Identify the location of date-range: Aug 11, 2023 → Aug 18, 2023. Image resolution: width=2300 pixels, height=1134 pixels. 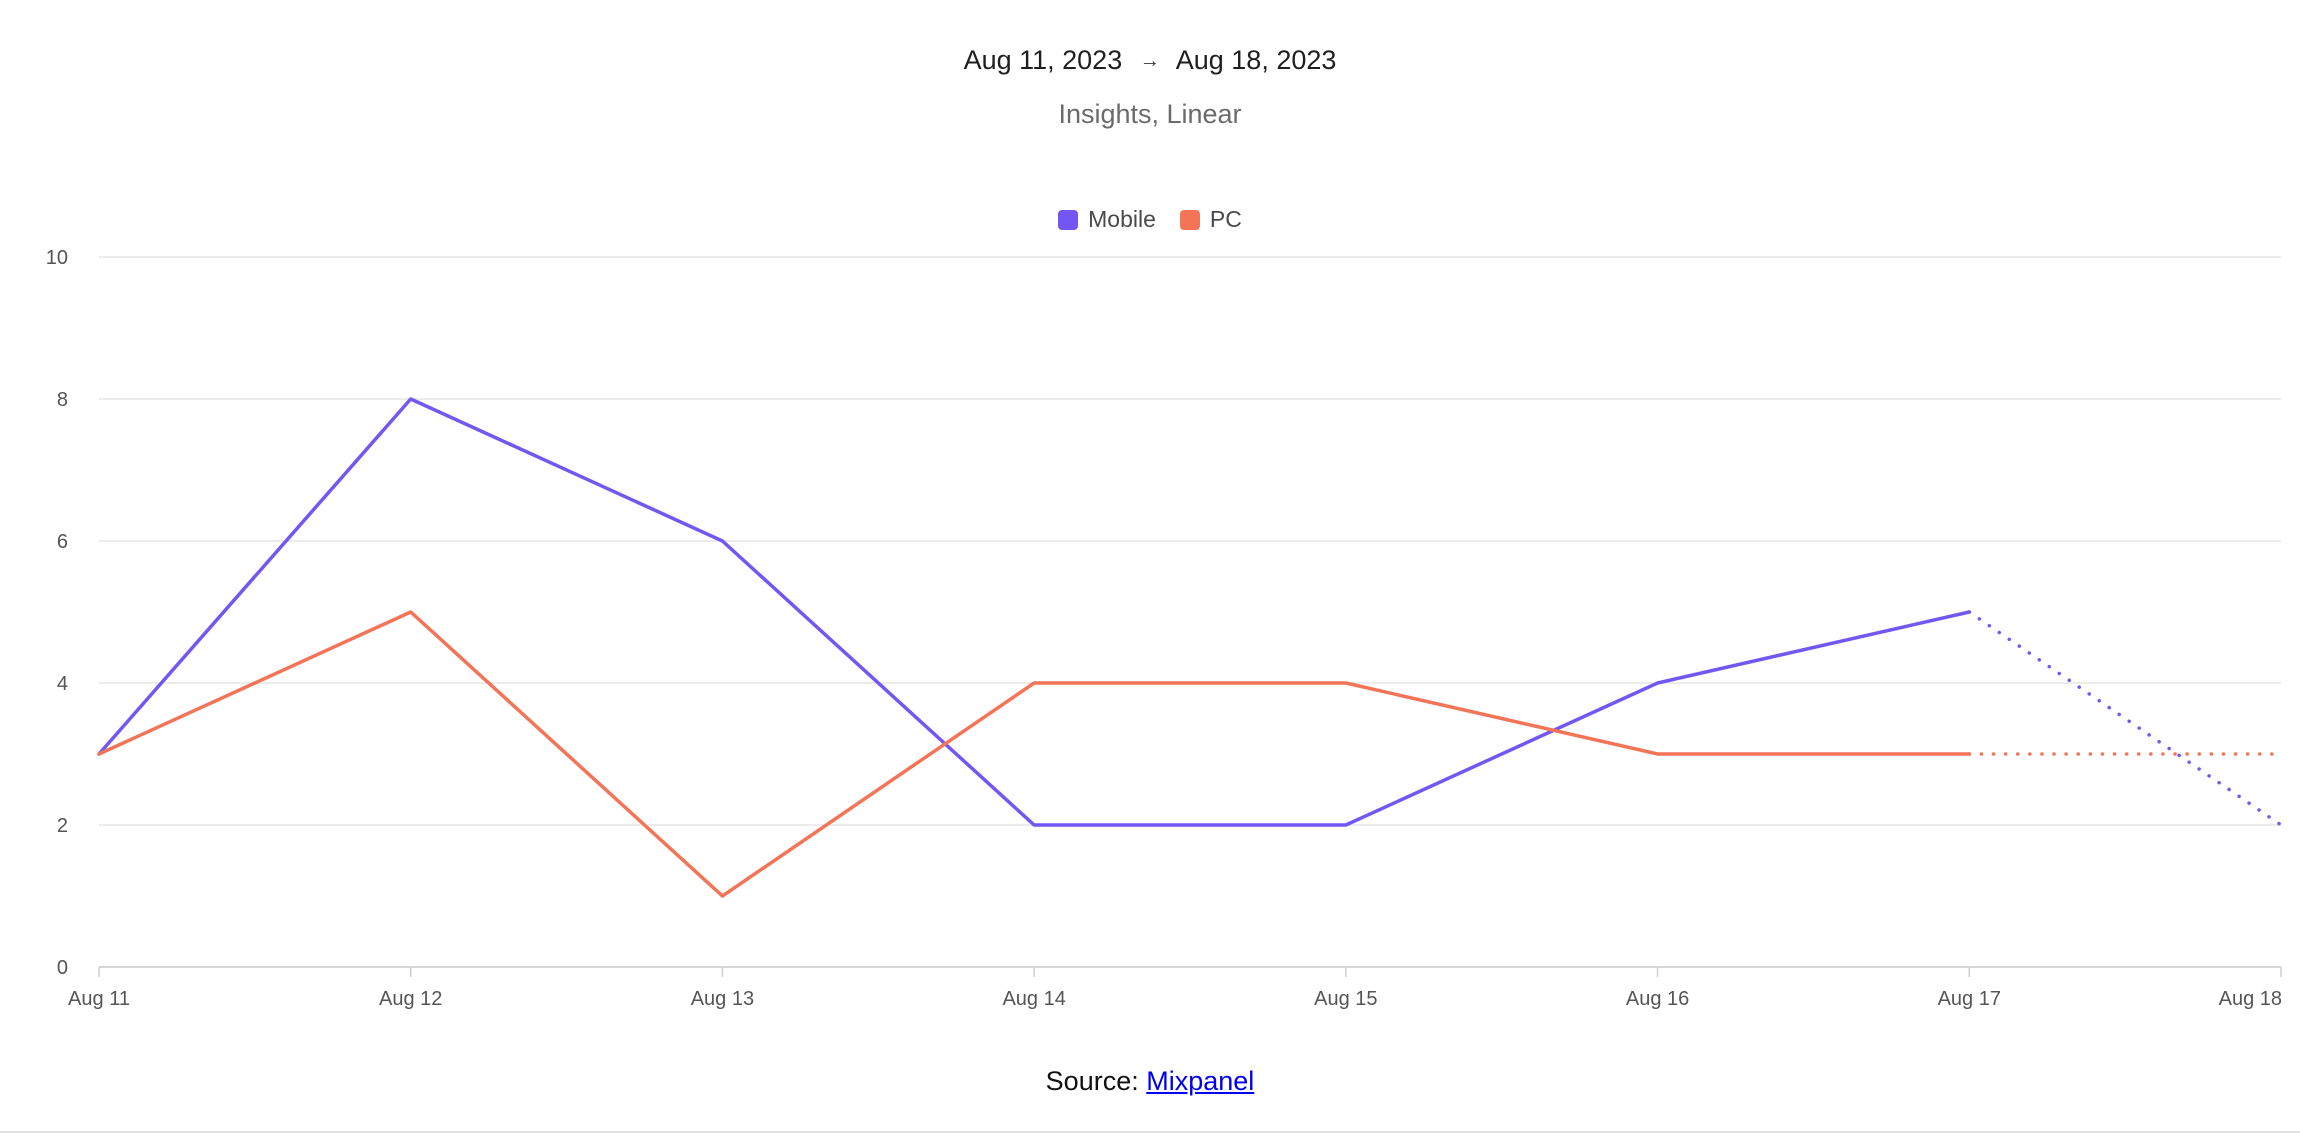
(1150, 60).